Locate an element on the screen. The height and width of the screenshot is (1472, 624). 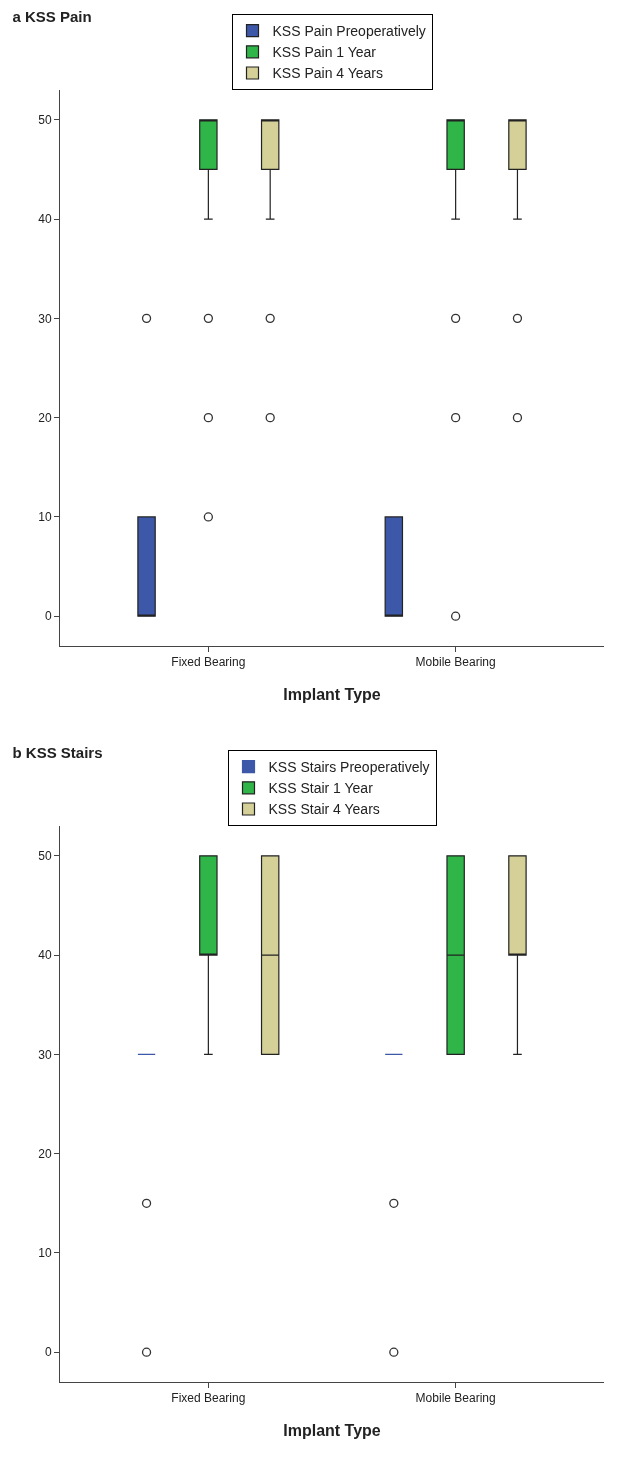
chart-title: a KSS Pain is located at coordinates (52, 16).